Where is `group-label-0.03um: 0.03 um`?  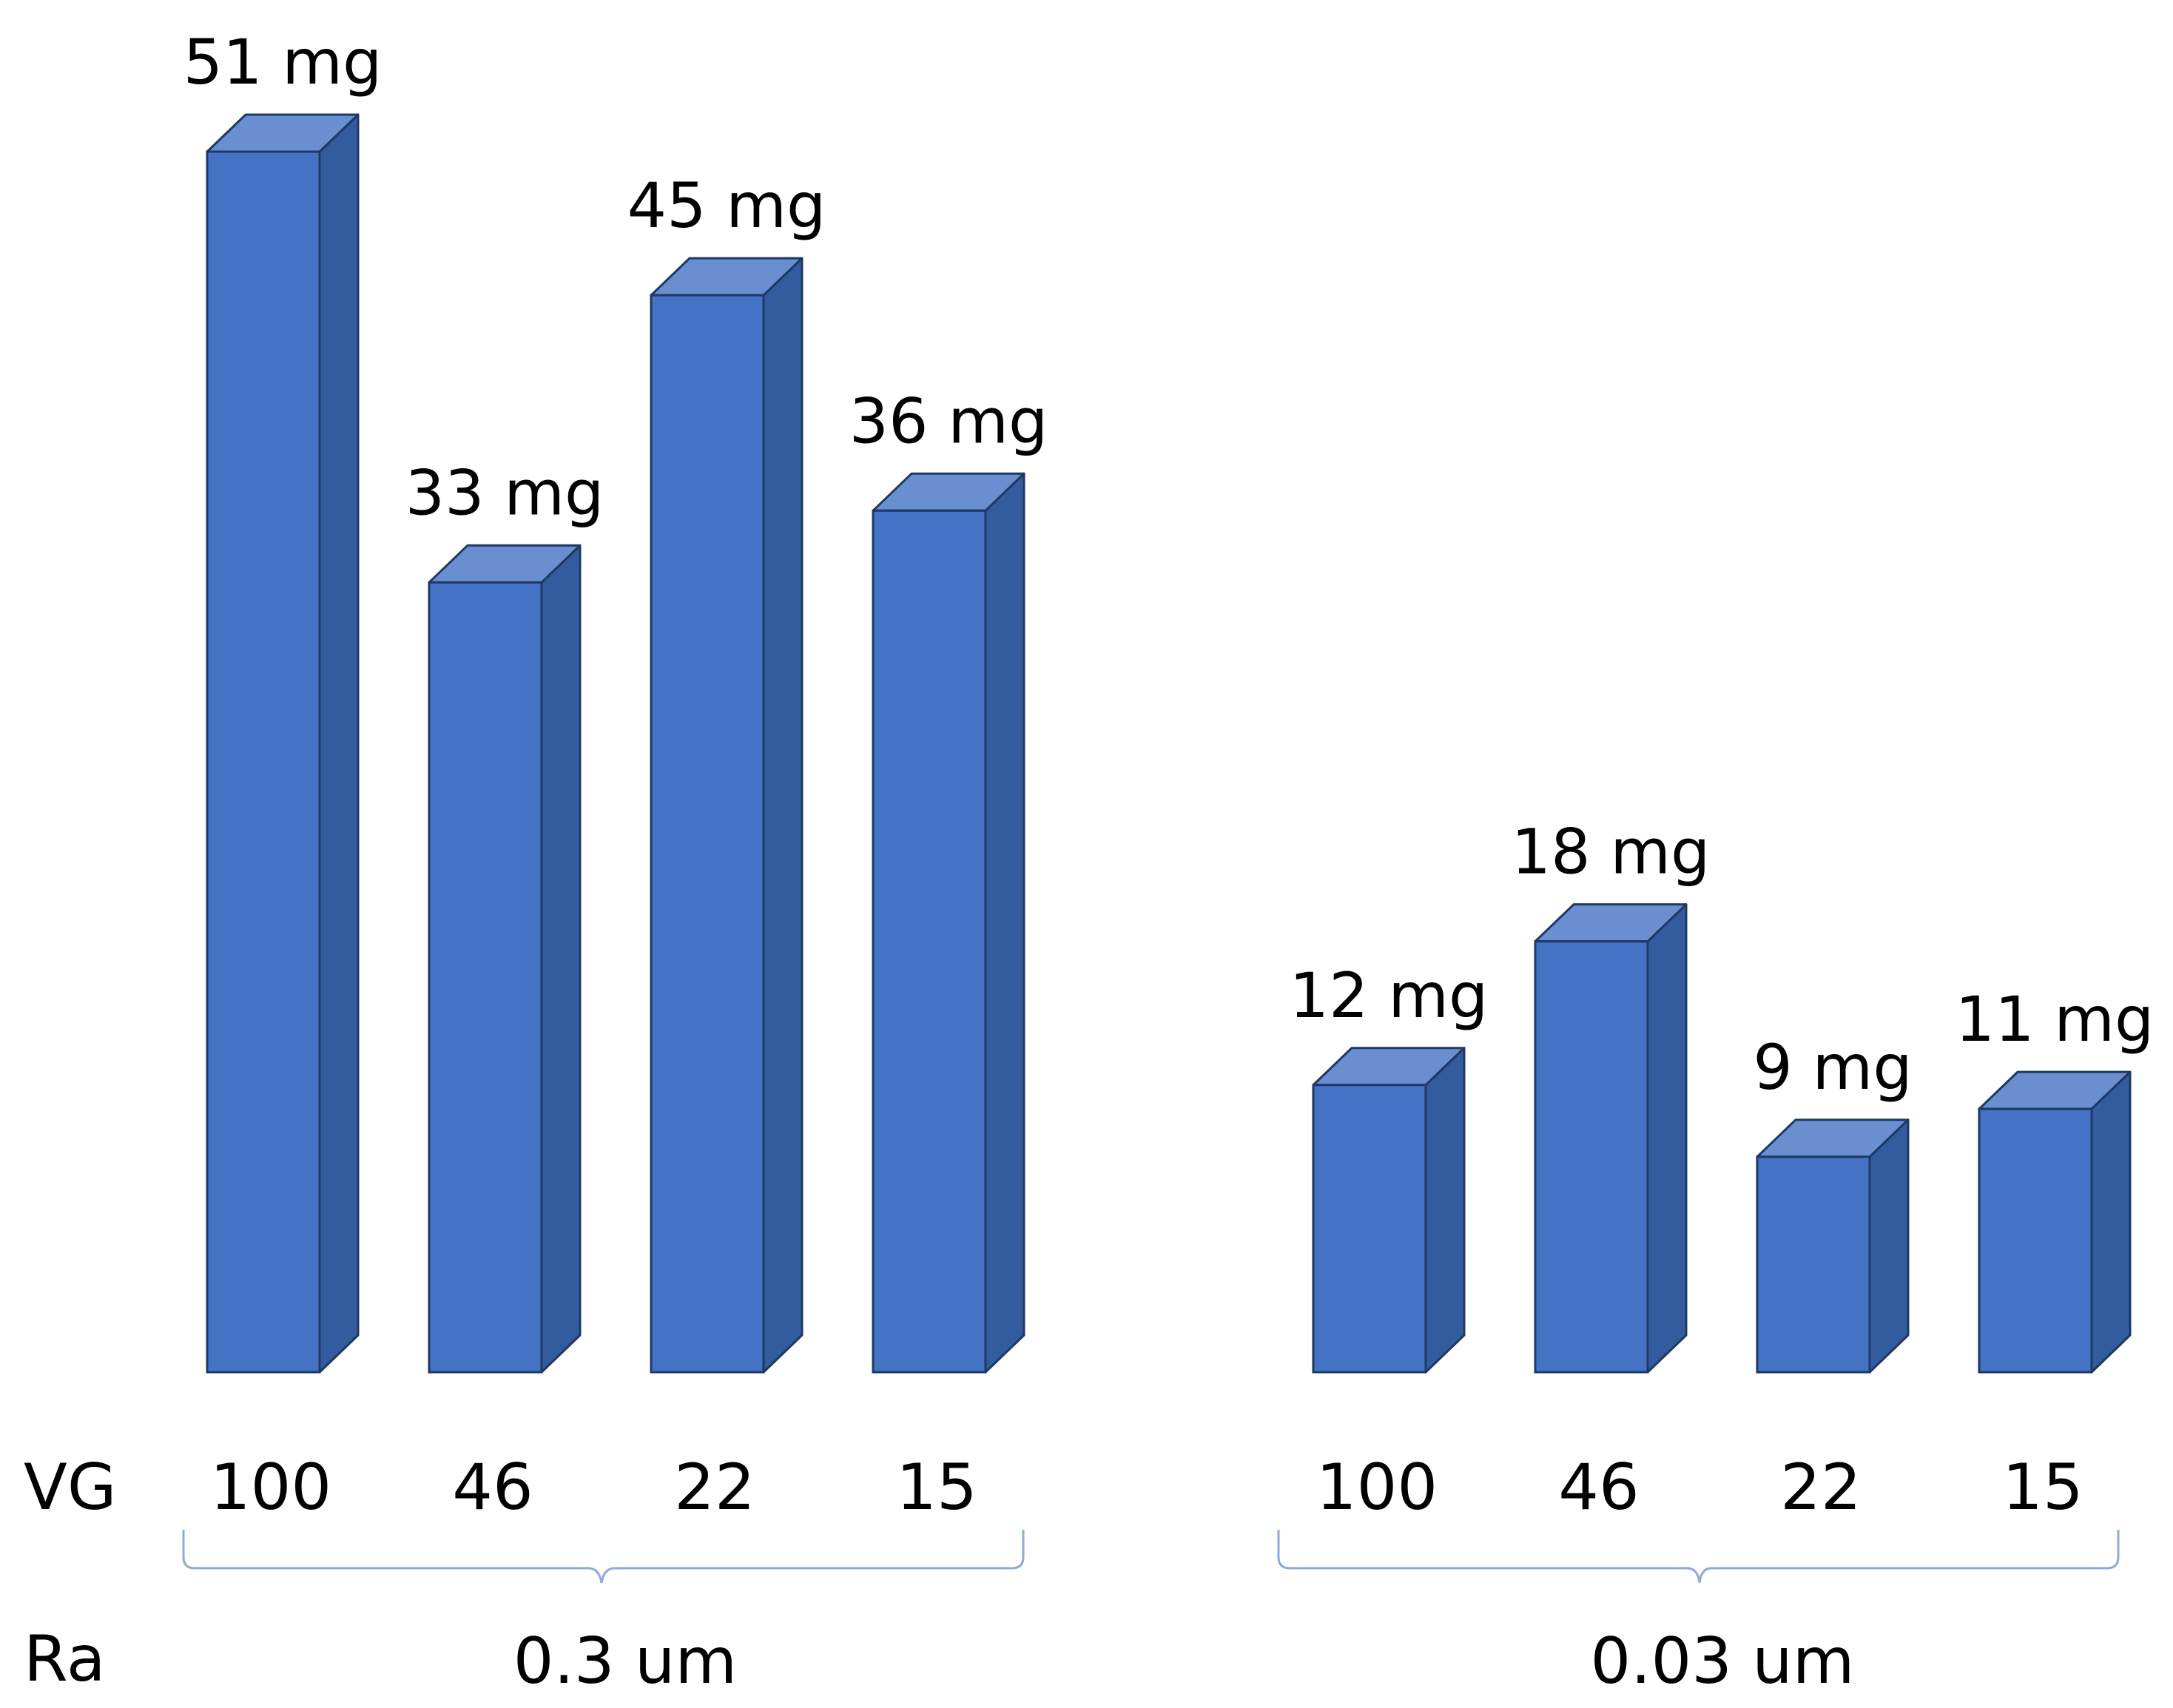
group-label-0.03um: 0.03 um is located at coordinates (1722, 1661).